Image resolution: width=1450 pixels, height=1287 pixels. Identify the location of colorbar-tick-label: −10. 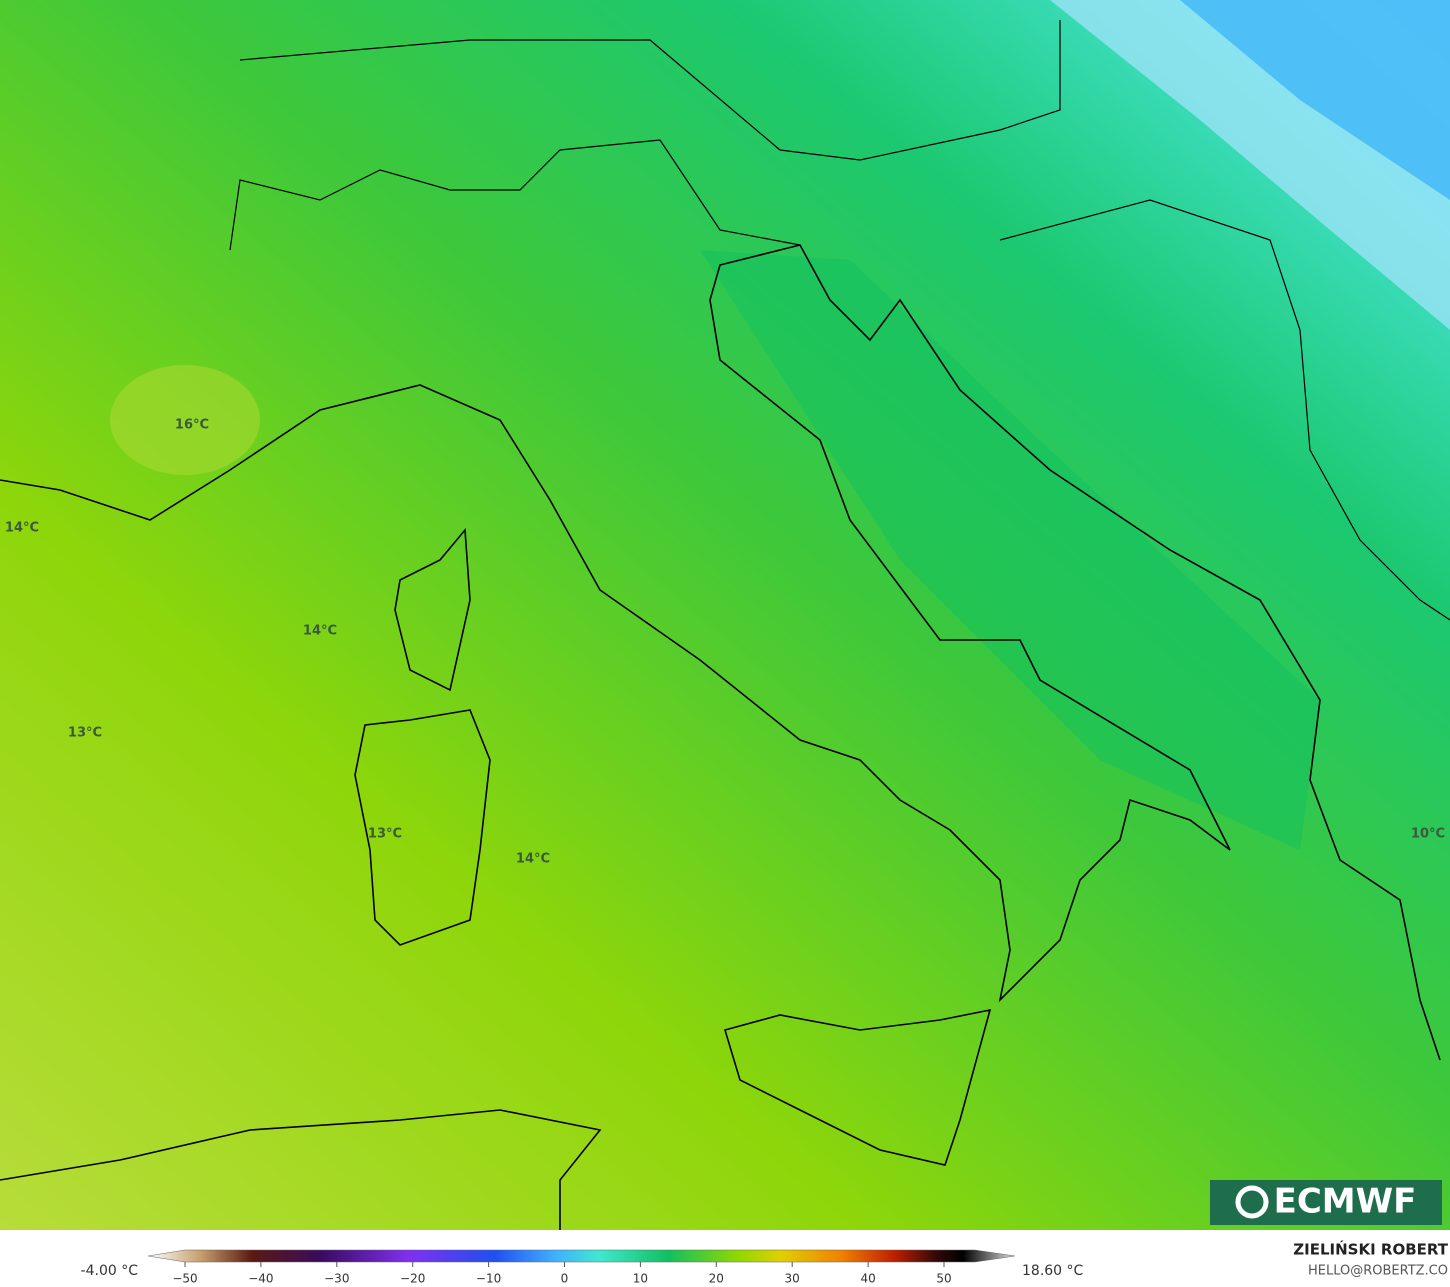
(488, 1279).